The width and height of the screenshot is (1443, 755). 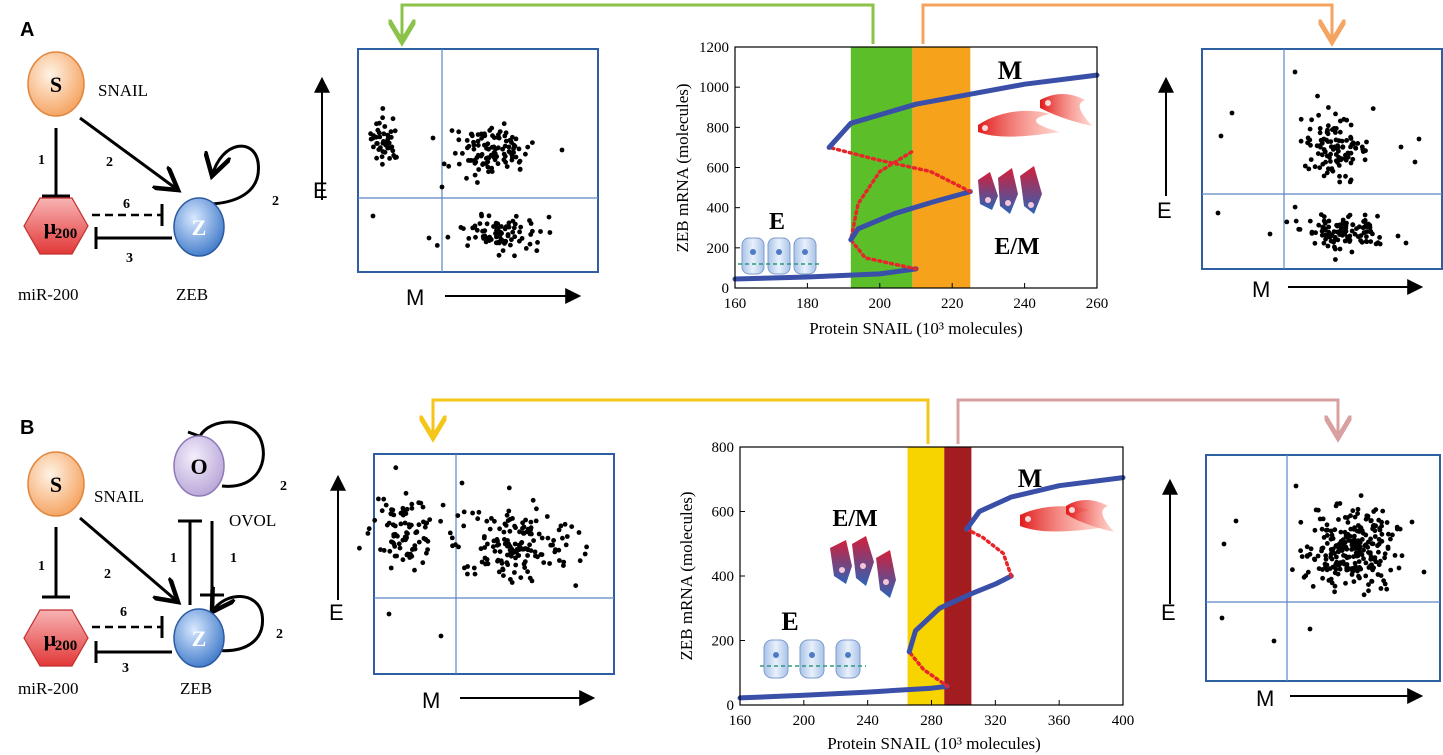 I want to click on scatter-frame, so click(x=494, y=564).